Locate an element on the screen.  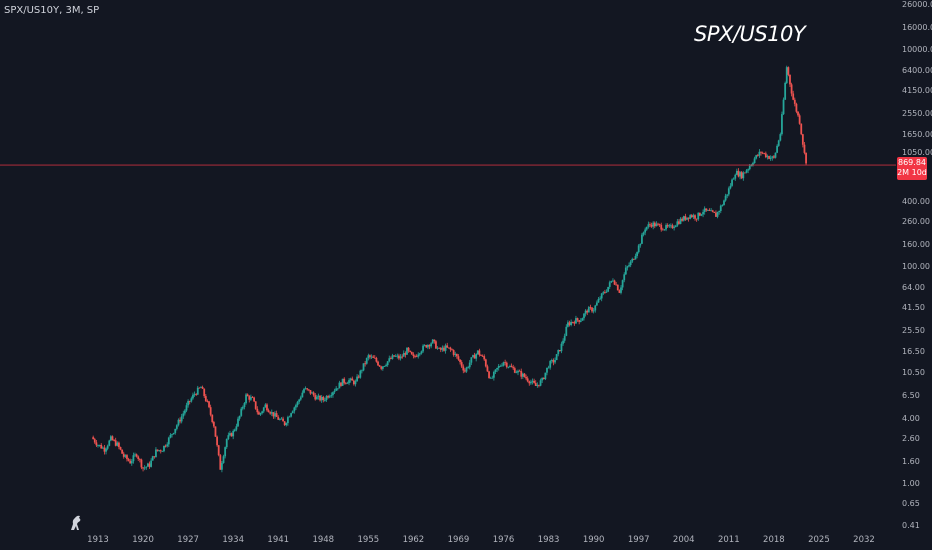
symbol-label: SPX/US10Y, 3M, SP is located at coordinates (52, 10).